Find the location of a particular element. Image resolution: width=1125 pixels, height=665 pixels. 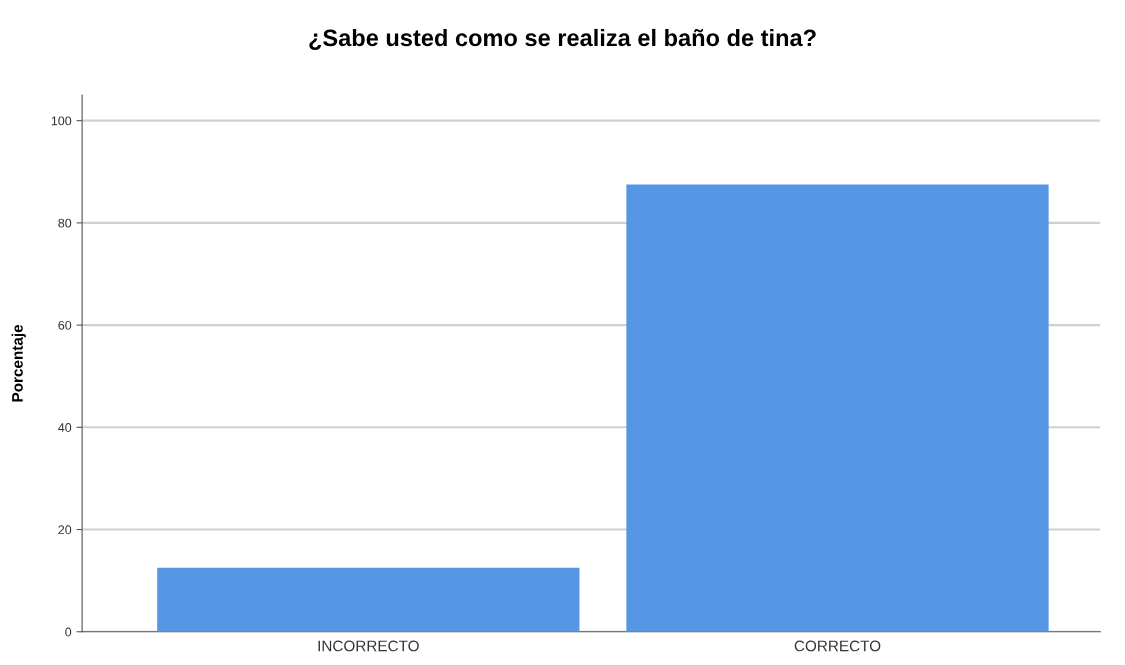

chart-title: ¿Sabe usted como se realiza el baño de tina? is located at coordinates (562, 39).